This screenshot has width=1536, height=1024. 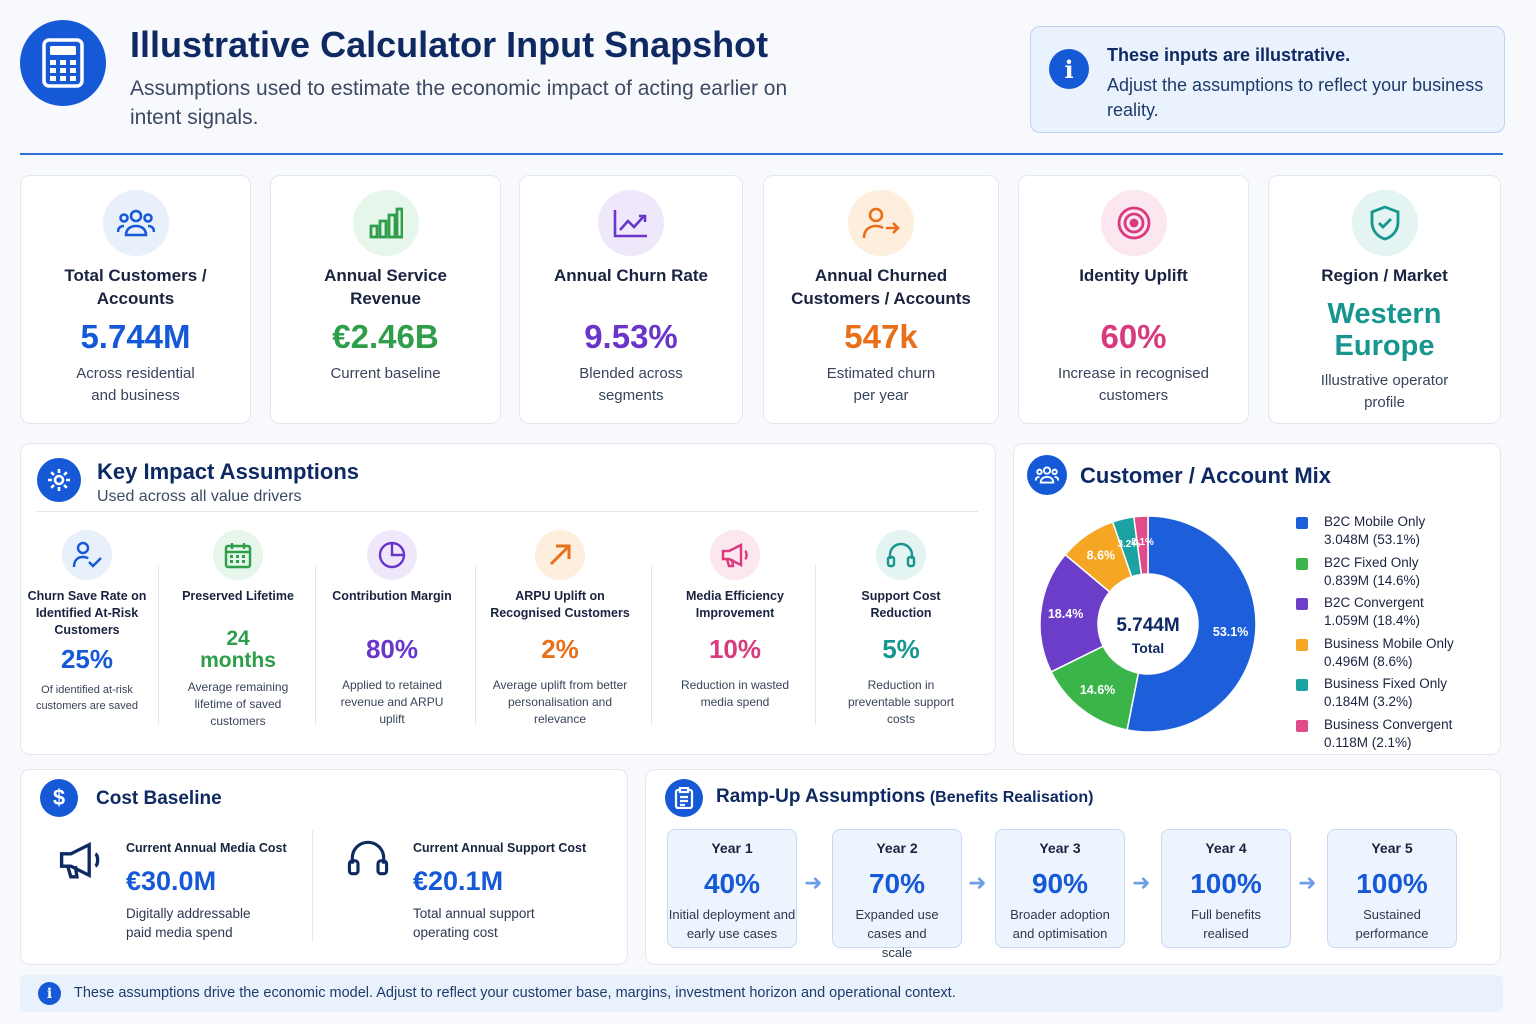 What do you see at coordinates (87, 659) in the screenshot?
I see `driver-value: 25%` at bounding box center [87, 659].